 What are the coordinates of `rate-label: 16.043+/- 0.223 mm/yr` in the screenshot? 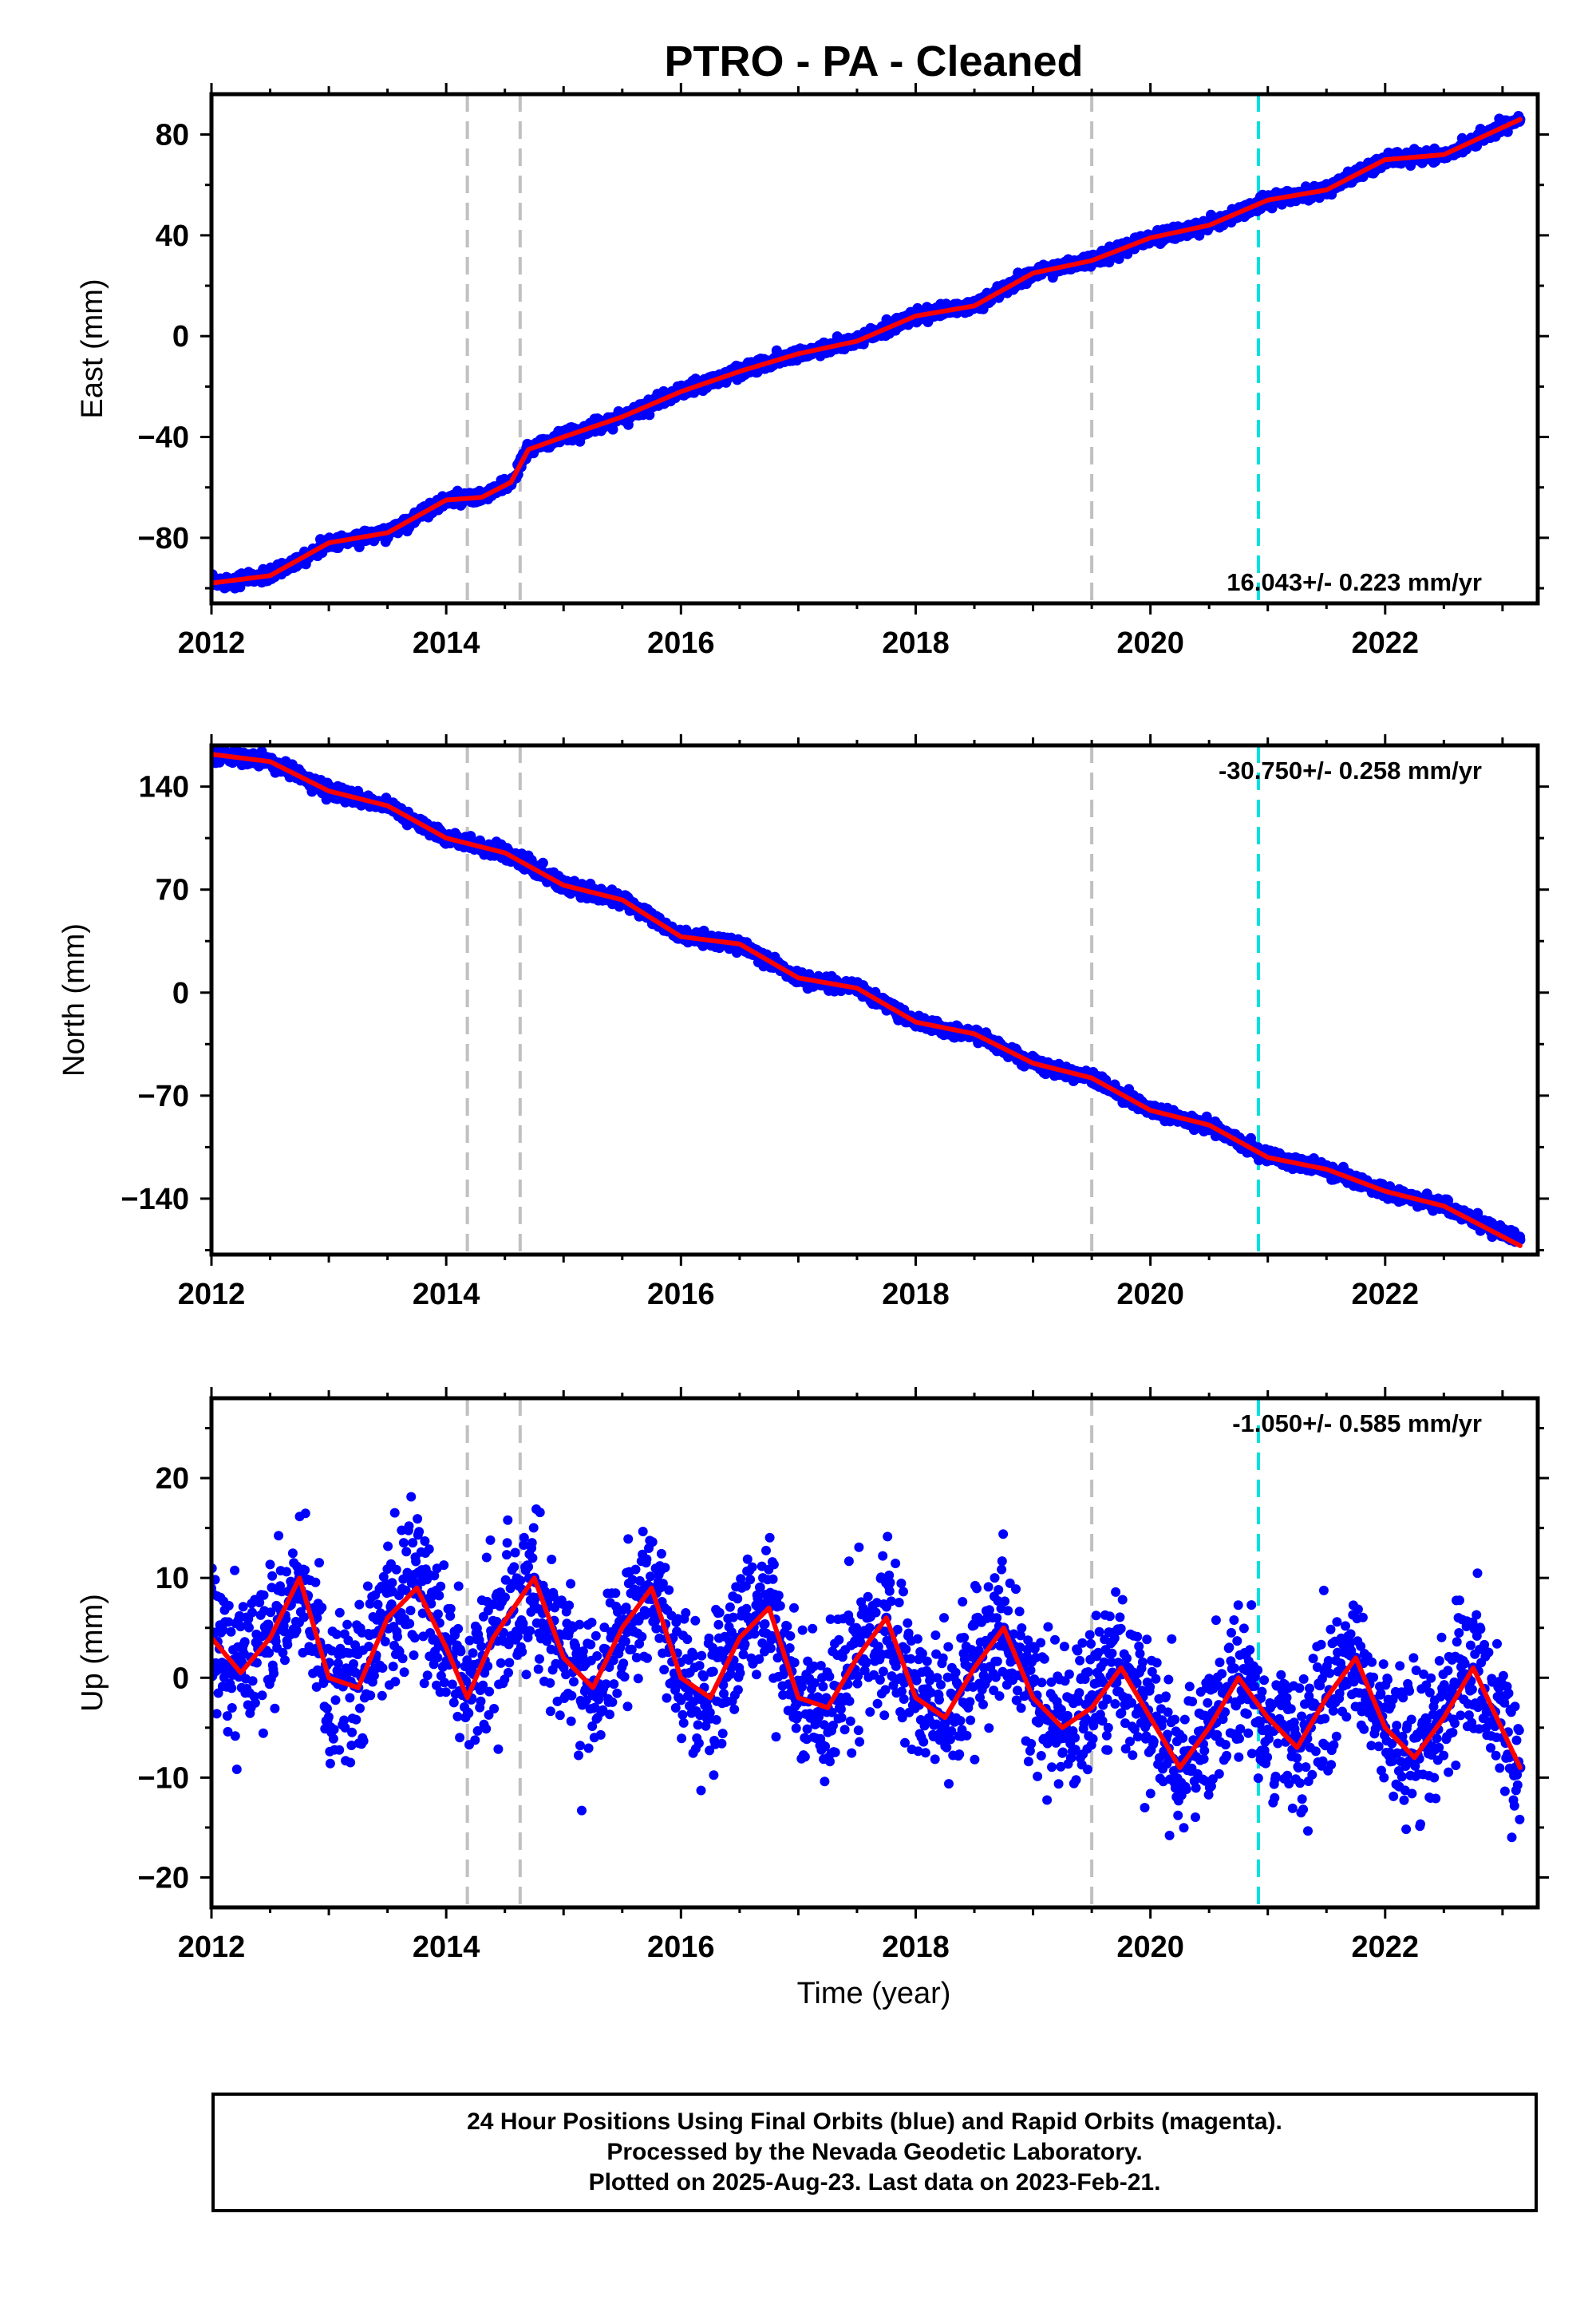 It's located at (1354, 582).